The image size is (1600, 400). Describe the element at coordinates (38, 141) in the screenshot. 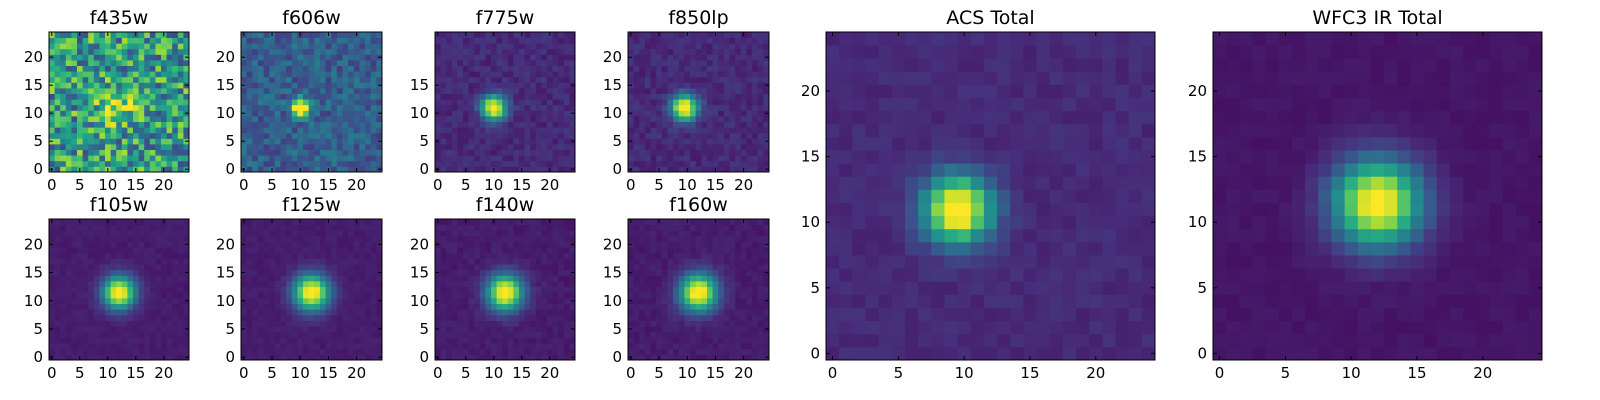

I see `y-tick-label: 5` at that location.